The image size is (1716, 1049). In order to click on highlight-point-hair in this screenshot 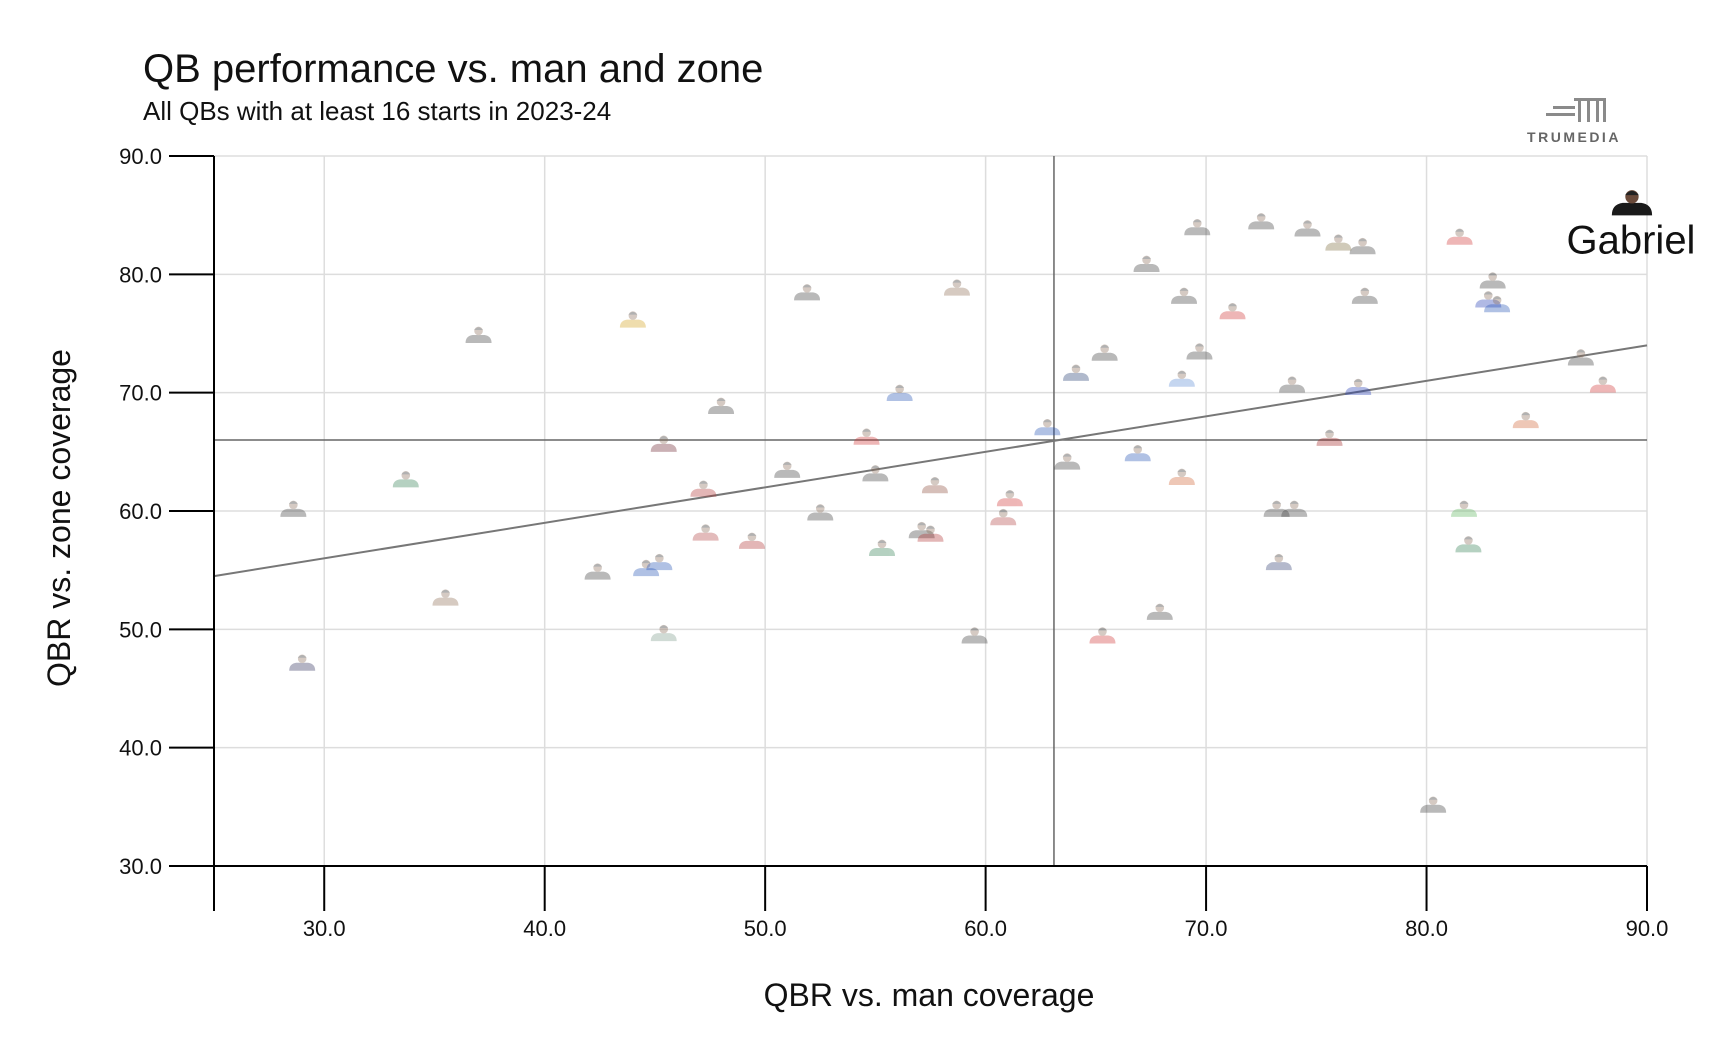, I will do `click(1632, 193)`.